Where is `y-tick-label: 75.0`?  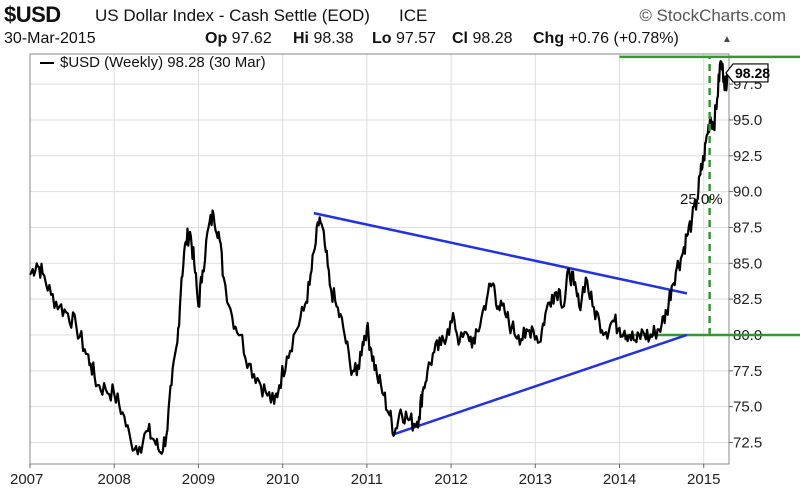
y-tick-label: 75.0 is located at coordinates (747, 407).